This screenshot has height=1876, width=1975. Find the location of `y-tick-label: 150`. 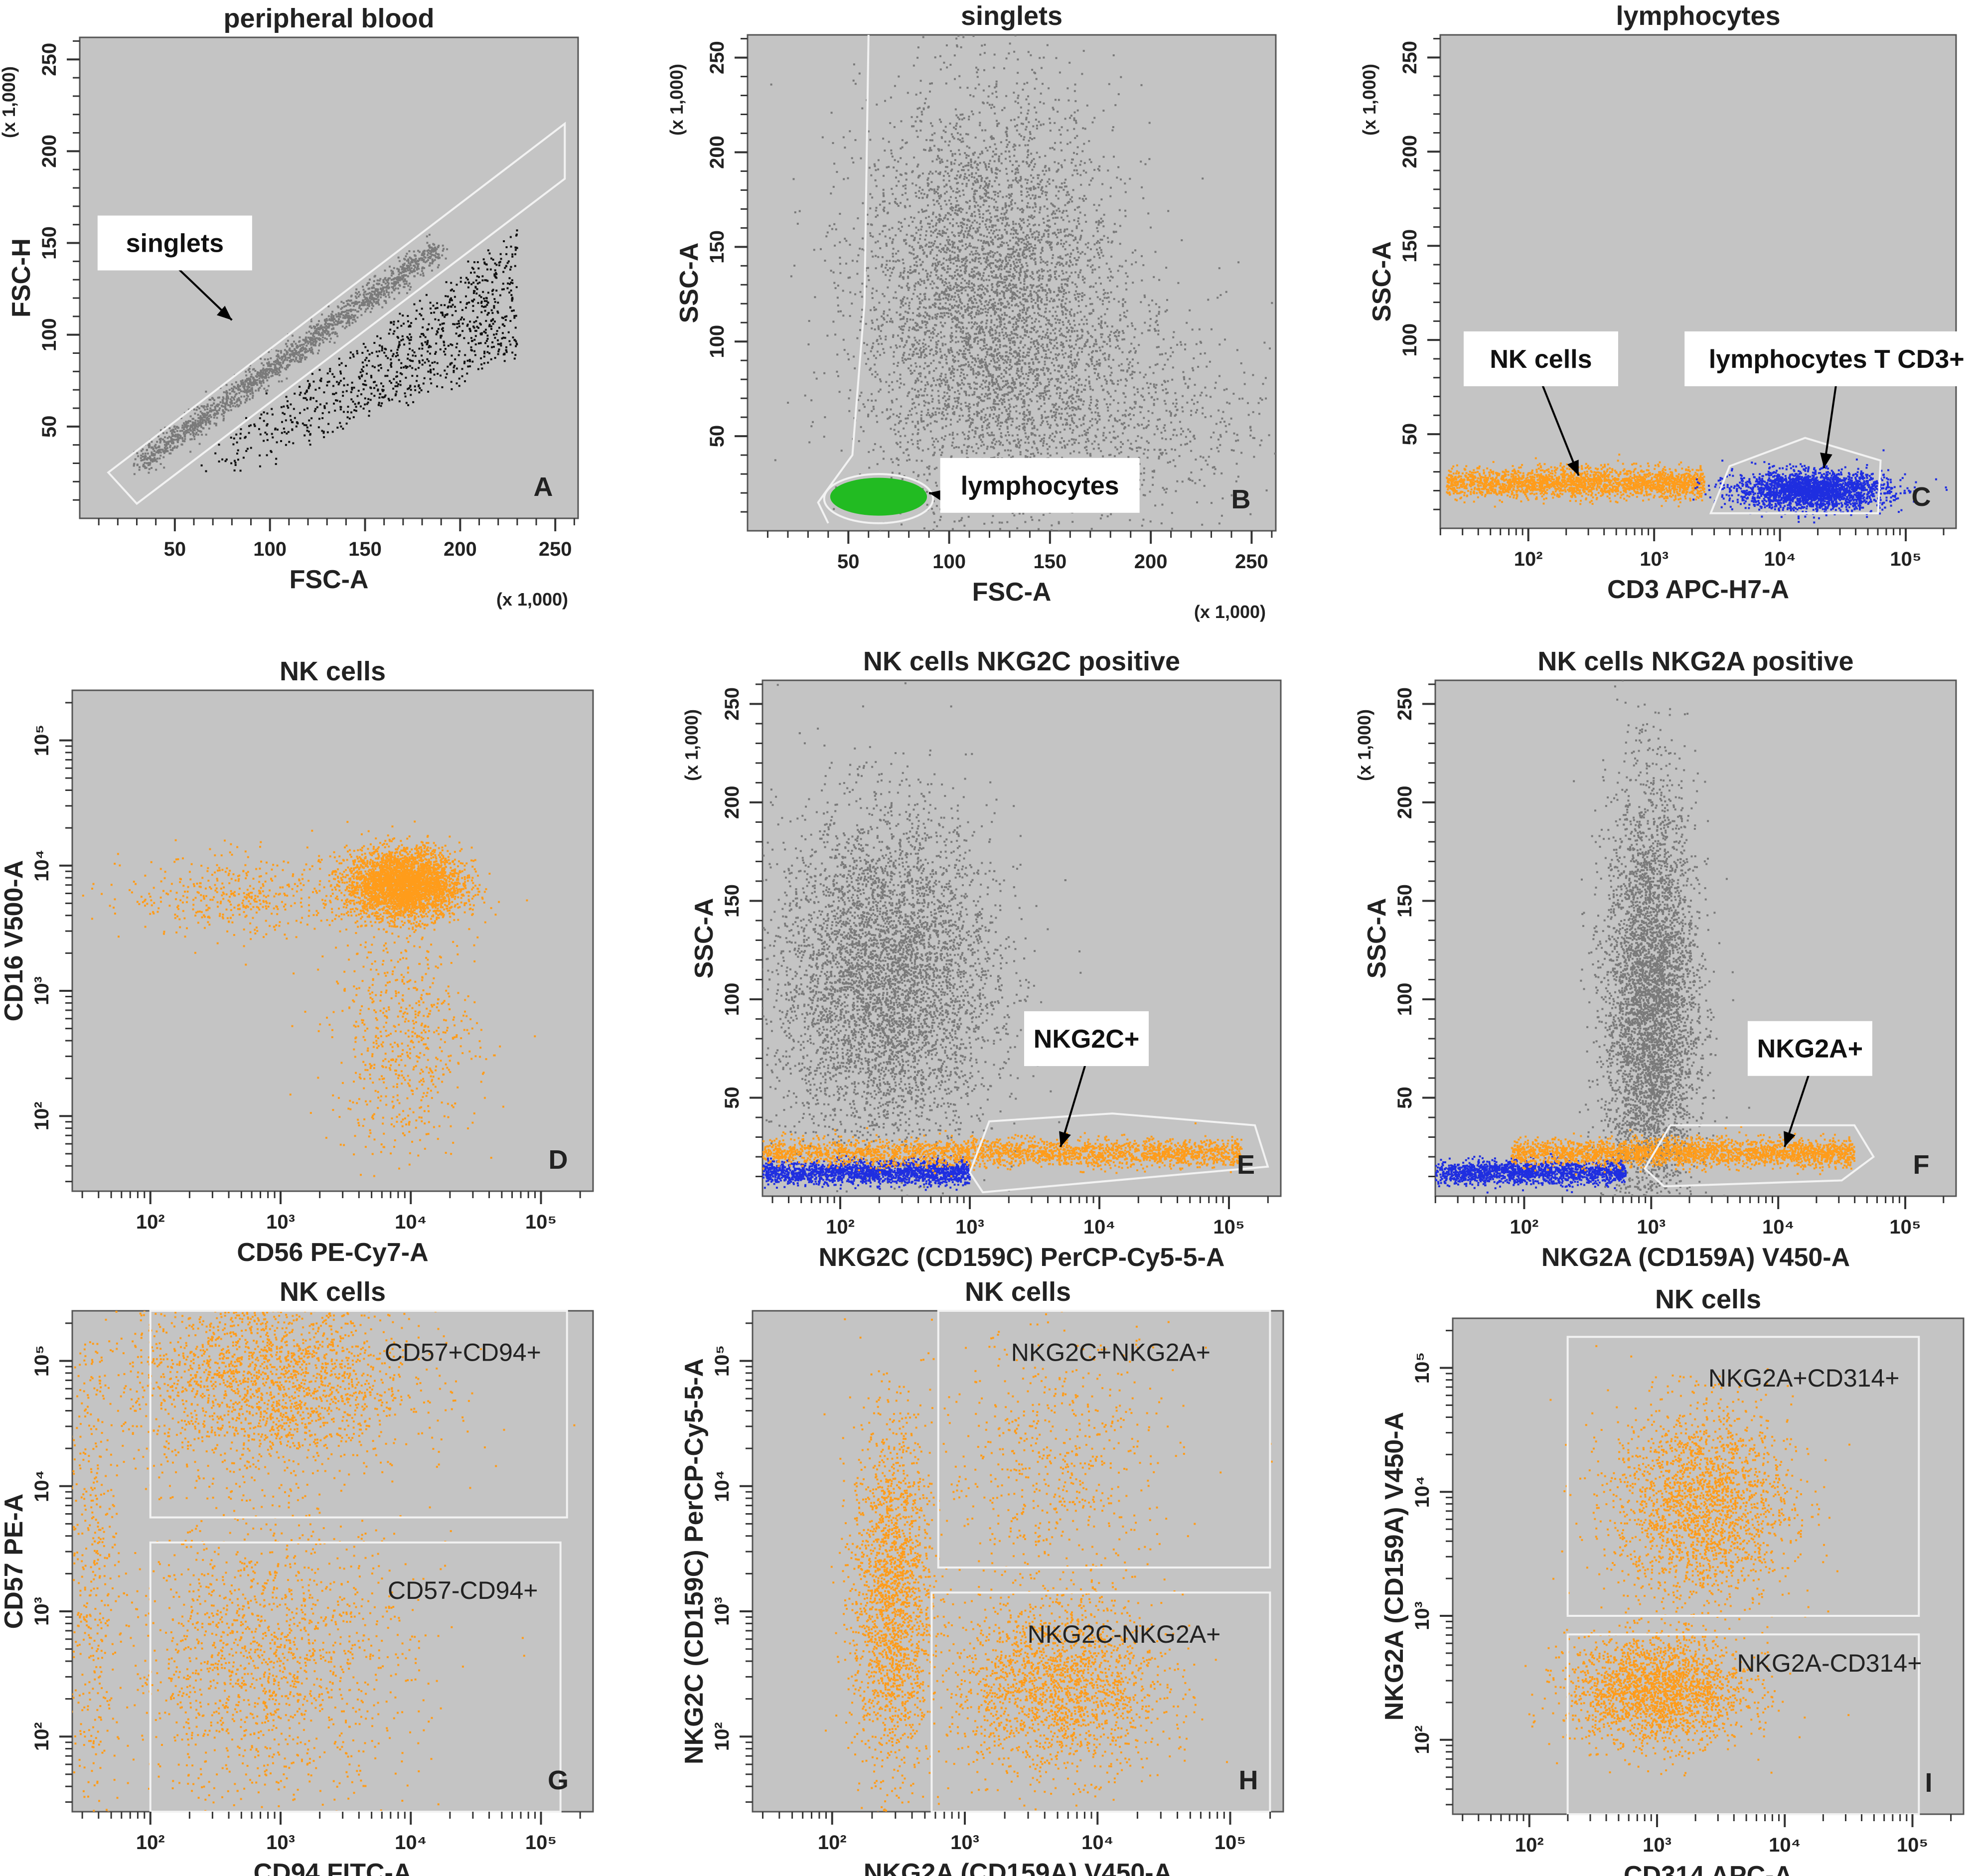

y-tick-label: 150 is located at coordinates (49, 243).